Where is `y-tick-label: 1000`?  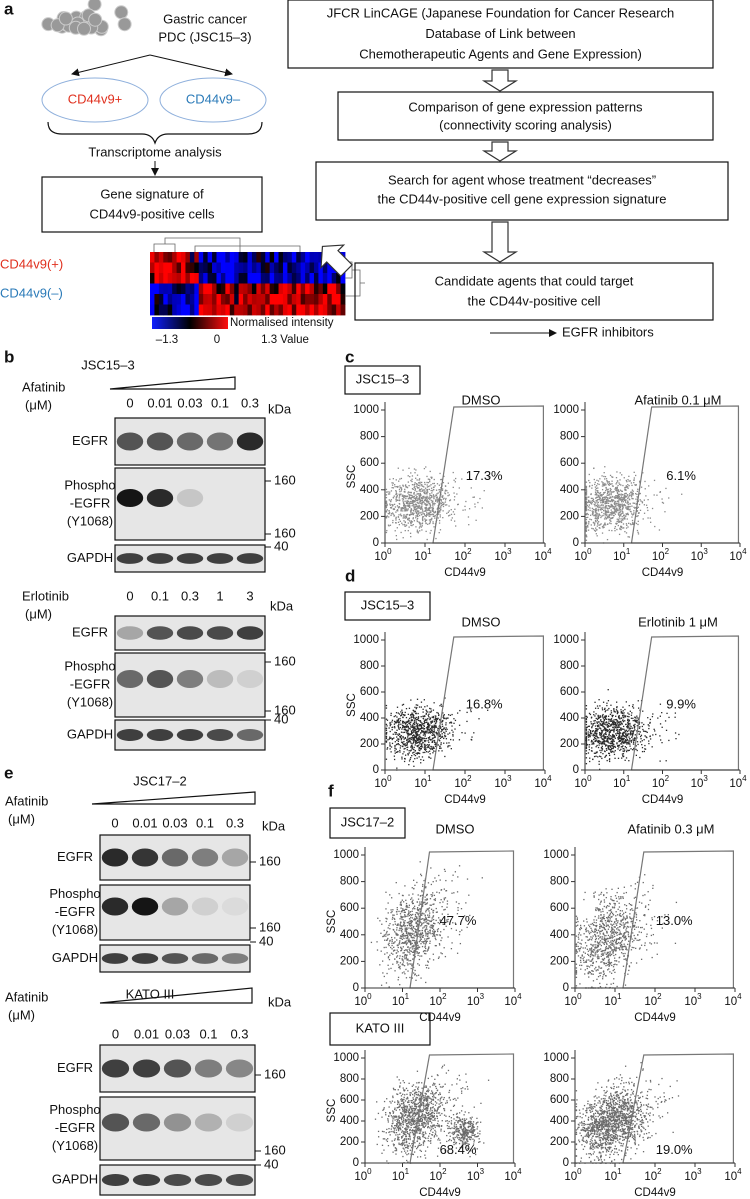 y-tick-label: 1000 is located at coordinates (566, 640).